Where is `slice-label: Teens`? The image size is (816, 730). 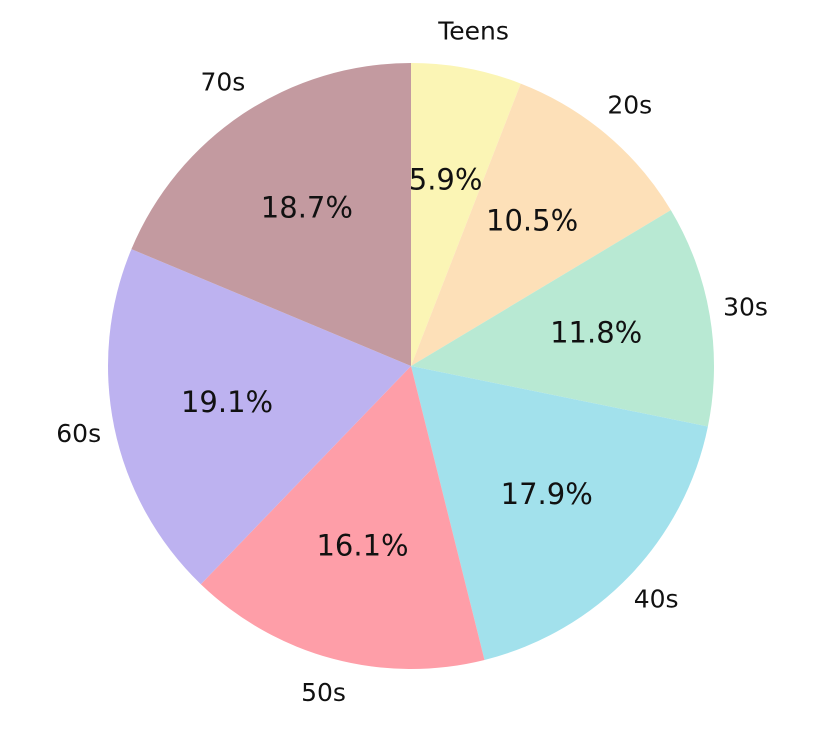
slice-label: Teens is located at coordinates (473, 30).